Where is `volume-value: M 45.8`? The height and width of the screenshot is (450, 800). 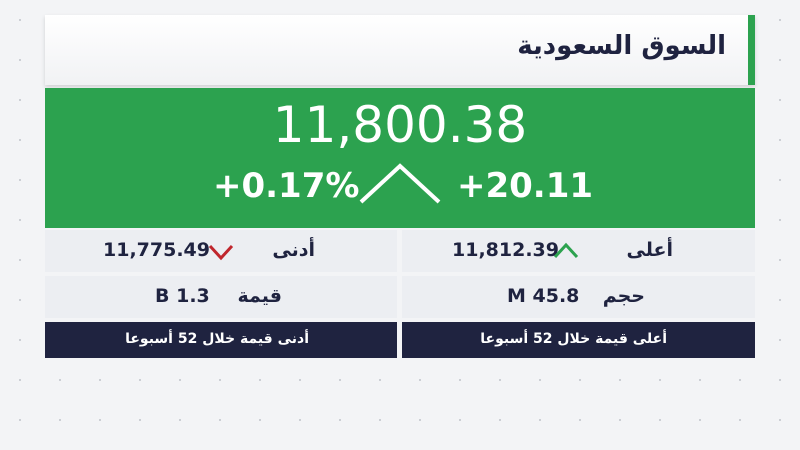 volume-value: M 45.8 is located at coordinates (543, 296).